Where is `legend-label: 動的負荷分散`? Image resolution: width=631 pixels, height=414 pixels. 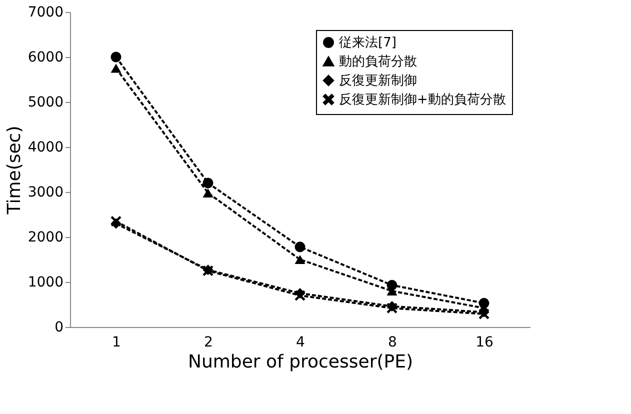
legend-label: 動的負荷分散 is located at coordinates (378, 62).